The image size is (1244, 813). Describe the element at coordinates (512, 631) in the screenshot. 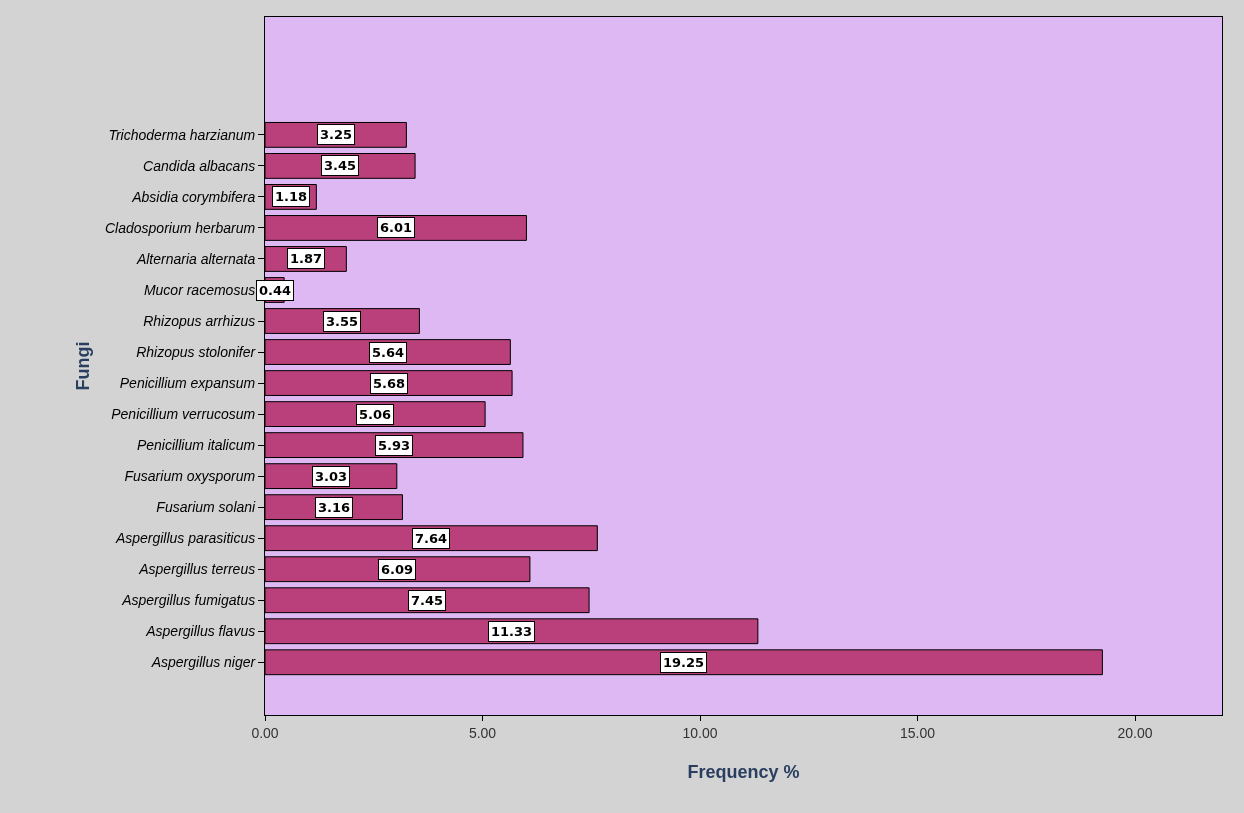

I see `data-label: 11.33` at that location.